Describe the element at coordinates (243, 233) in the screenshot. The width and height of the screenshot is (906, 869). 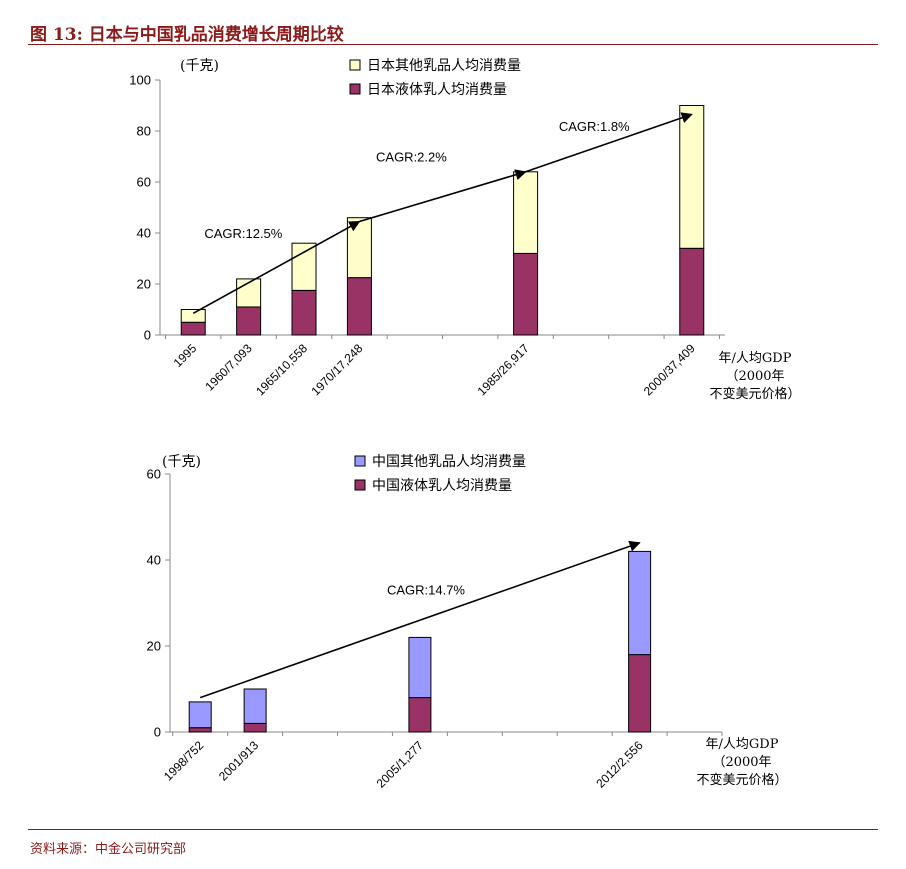
I see `japan-cagr-label: CAGR:12.5%` at that location.